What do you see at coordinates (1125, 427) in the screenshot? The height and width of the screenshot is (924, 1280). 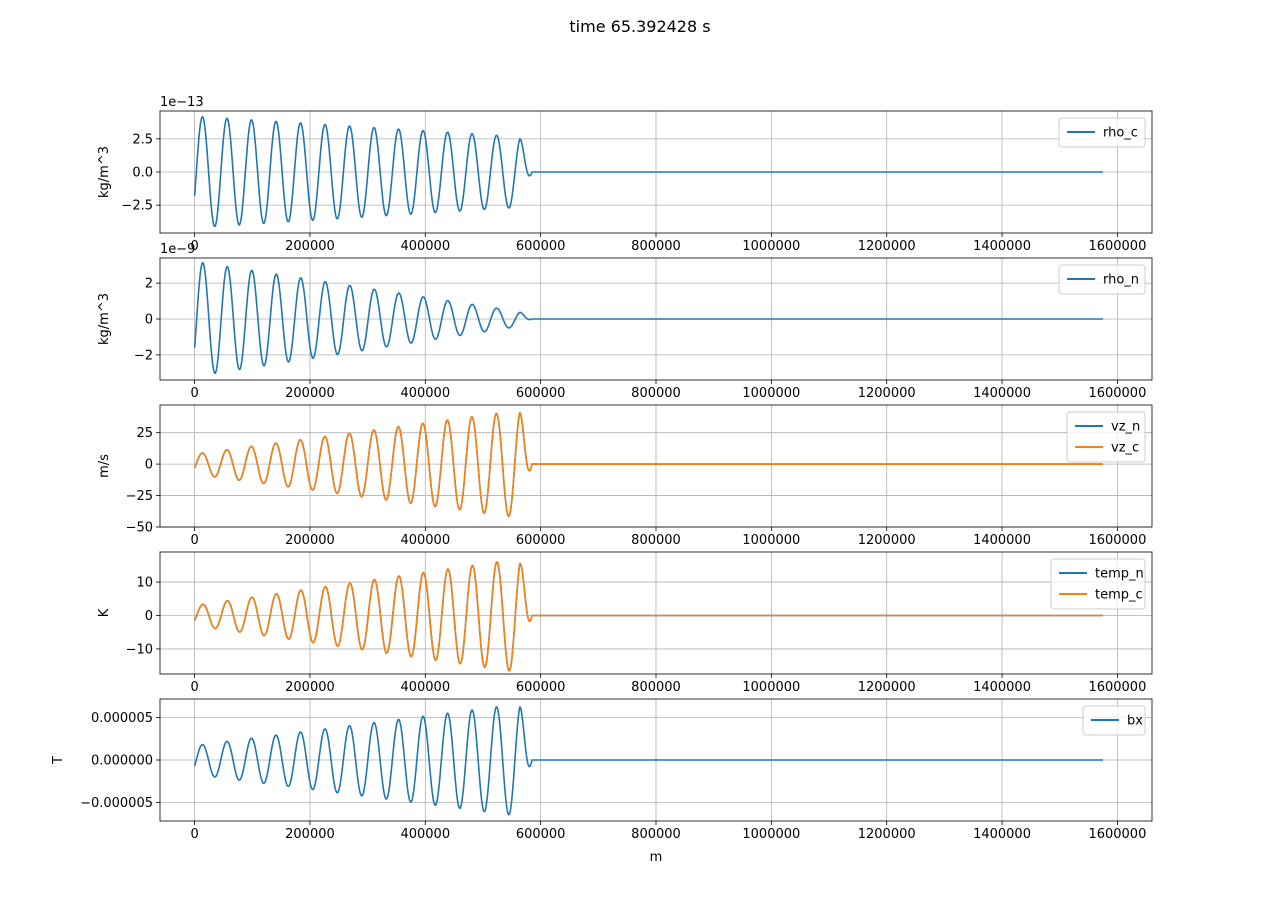 I see `legend-label-vz_n: vz_n` at bounding box center [1125, 427].